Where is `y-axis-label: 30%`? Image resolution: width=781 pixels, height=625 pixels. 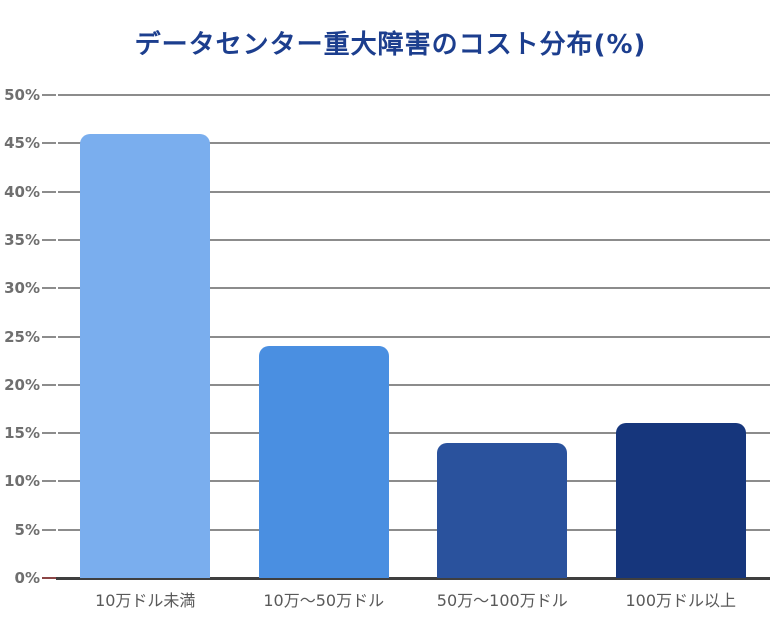
y-axis-label: 30% is located at coordinates (22, 288).